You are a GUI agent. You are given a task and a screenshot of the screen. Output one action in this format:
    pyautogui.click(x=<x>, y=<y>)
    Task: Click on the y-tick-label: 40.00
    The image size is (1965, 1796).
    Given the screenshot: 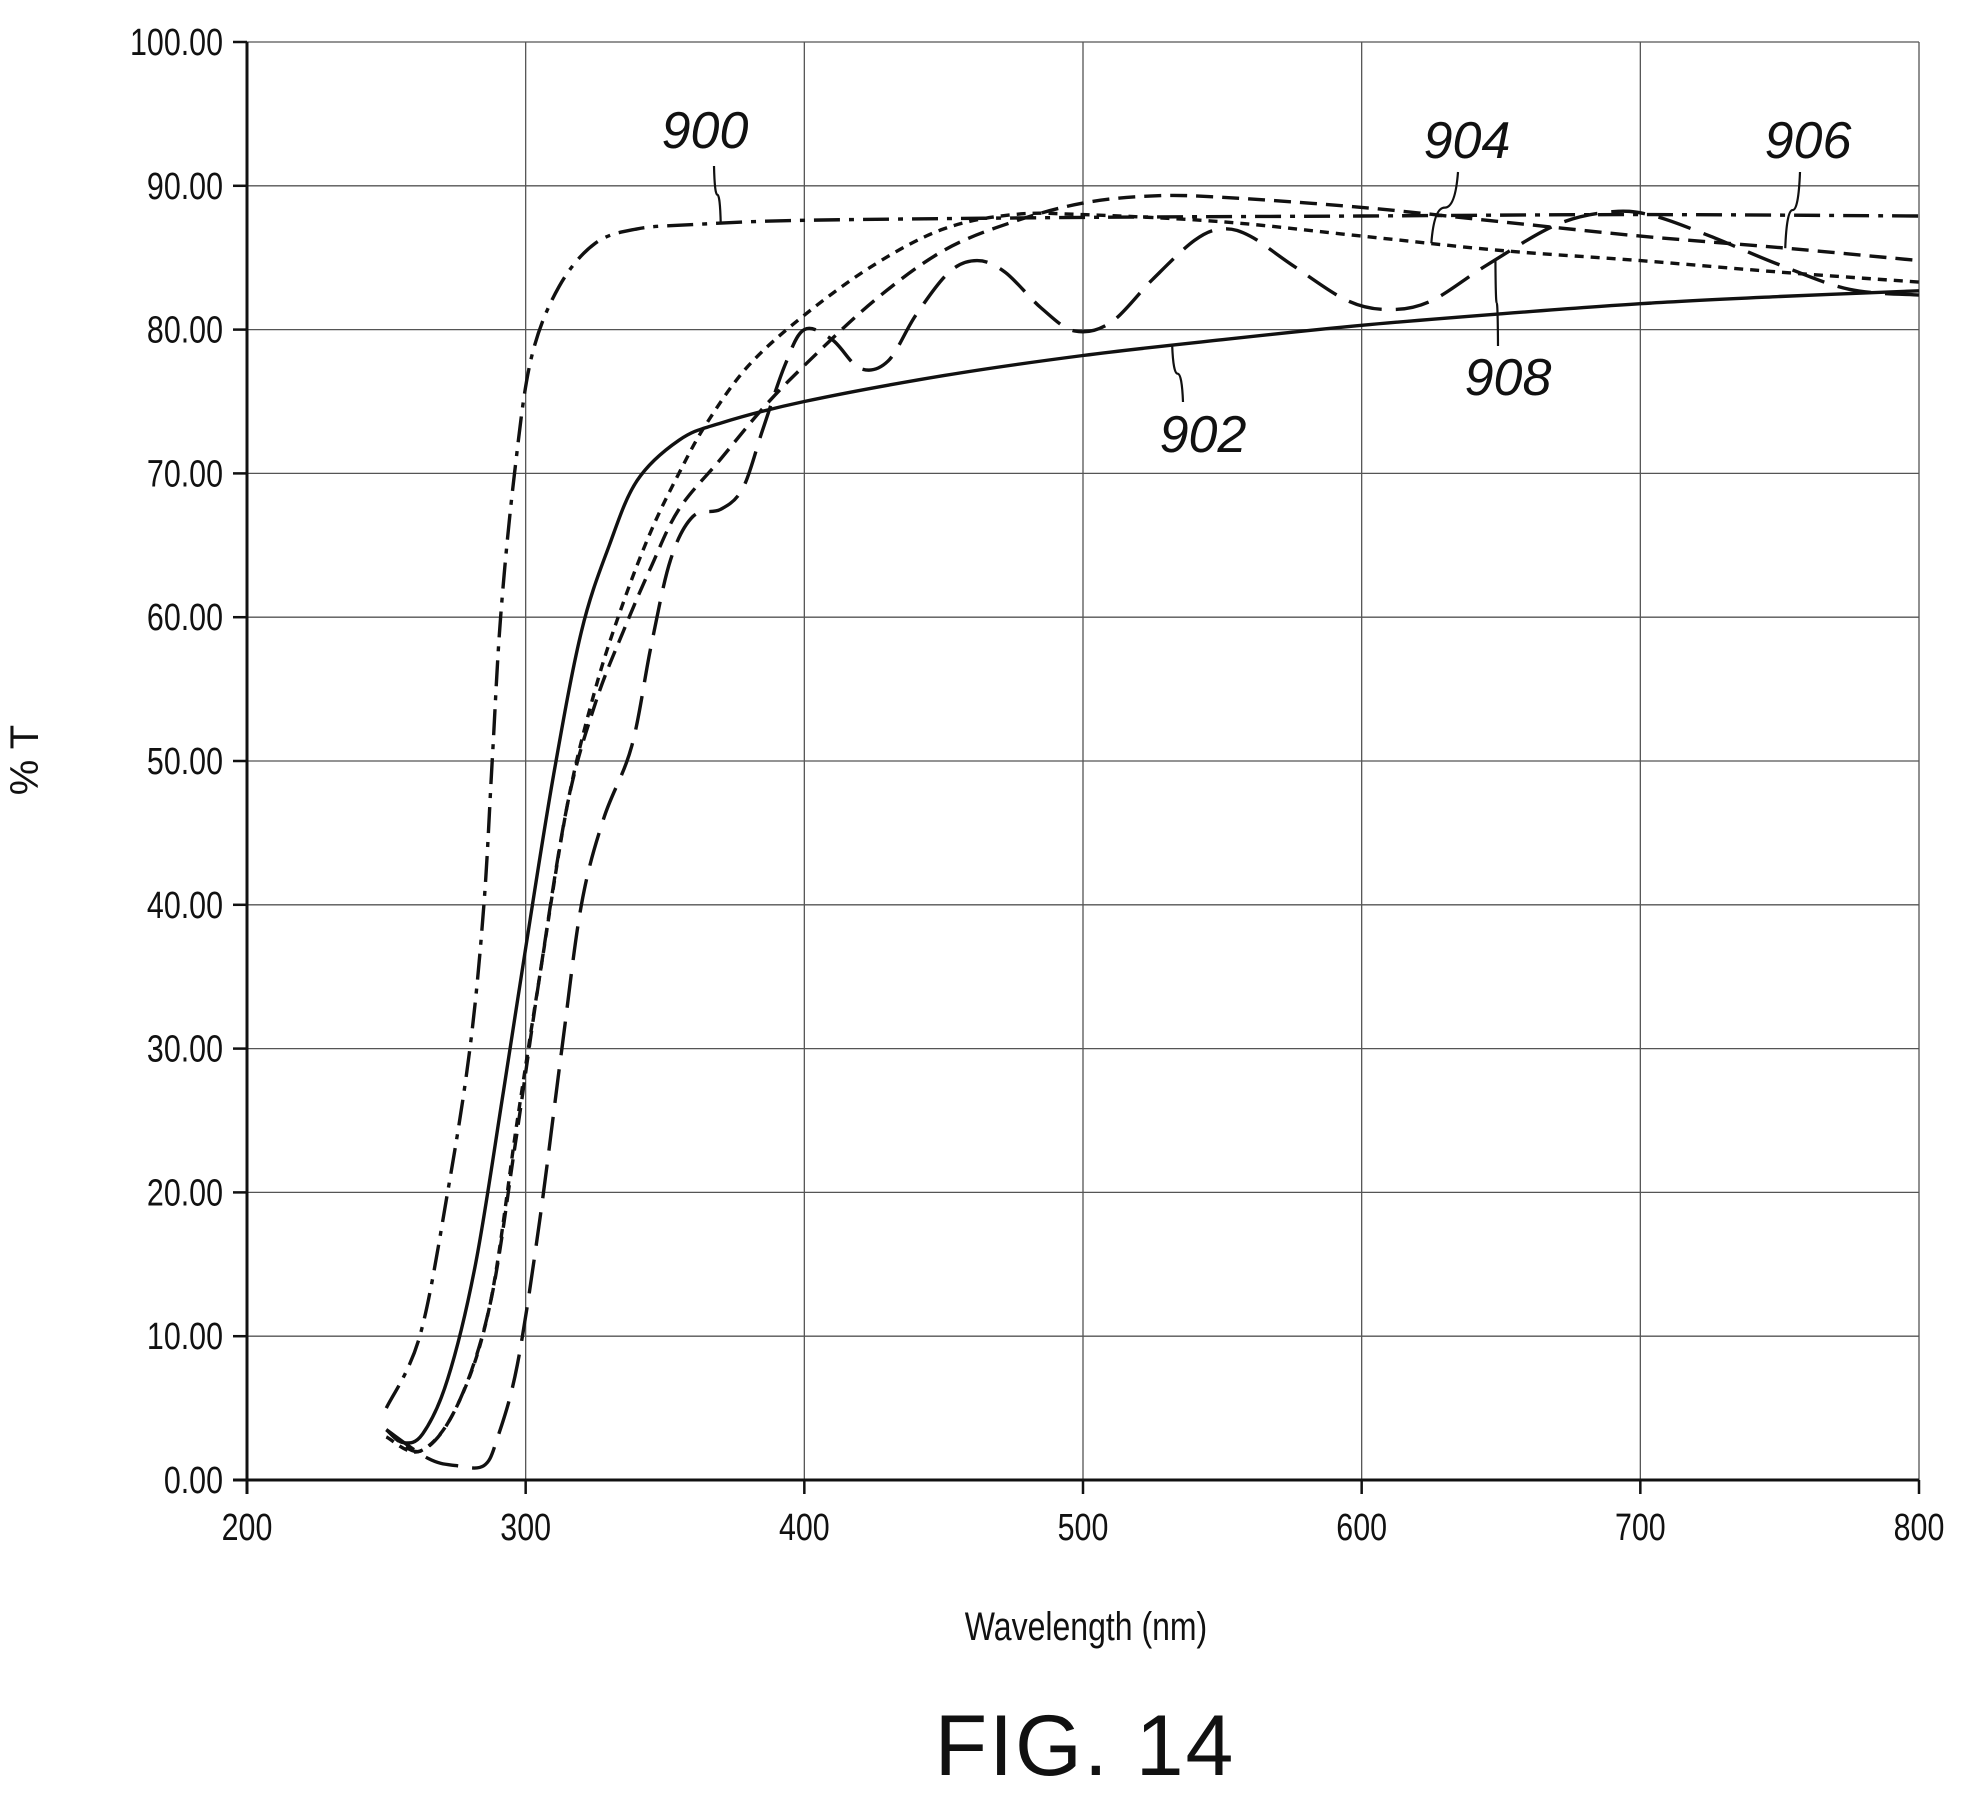 What is the action you would take?
    pyautogui.click(x=185, y=906)
    